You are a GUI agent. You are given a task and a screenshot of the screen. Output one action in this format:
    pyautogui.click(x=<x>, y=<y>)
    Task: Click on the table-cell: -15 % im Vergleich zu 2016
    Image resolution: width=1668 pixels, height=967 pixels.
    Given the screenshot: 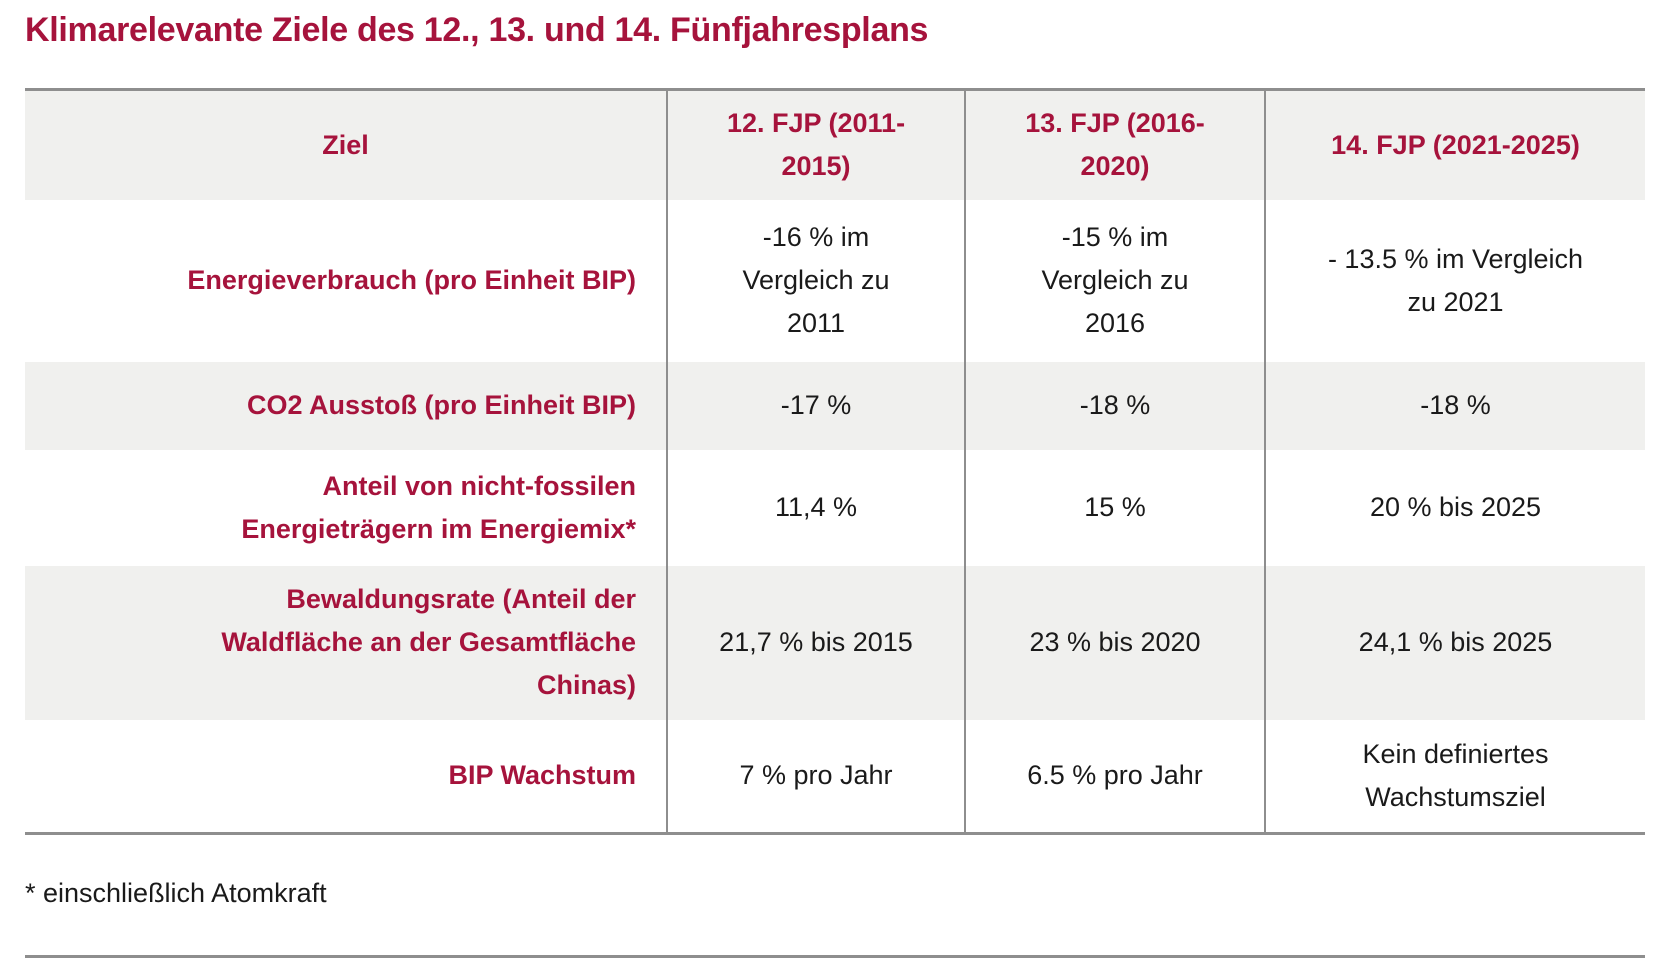 What is the action you would take?
    pyautogui.click(x=1114, y=280)
    